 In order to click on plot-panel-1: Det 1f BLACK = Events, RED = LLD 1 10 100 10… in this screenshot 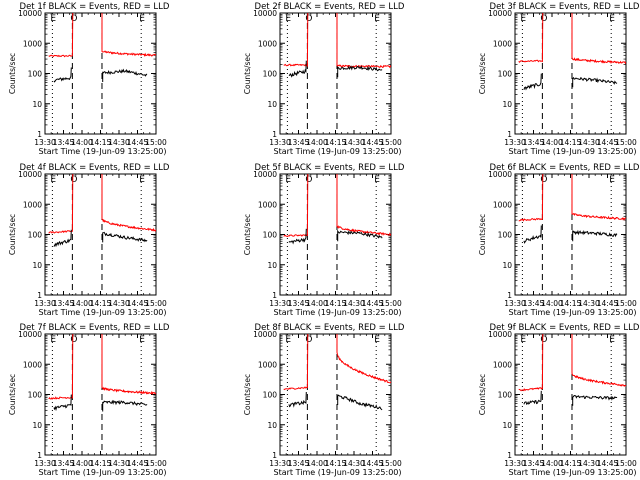, I will do `click(89, 79)`.